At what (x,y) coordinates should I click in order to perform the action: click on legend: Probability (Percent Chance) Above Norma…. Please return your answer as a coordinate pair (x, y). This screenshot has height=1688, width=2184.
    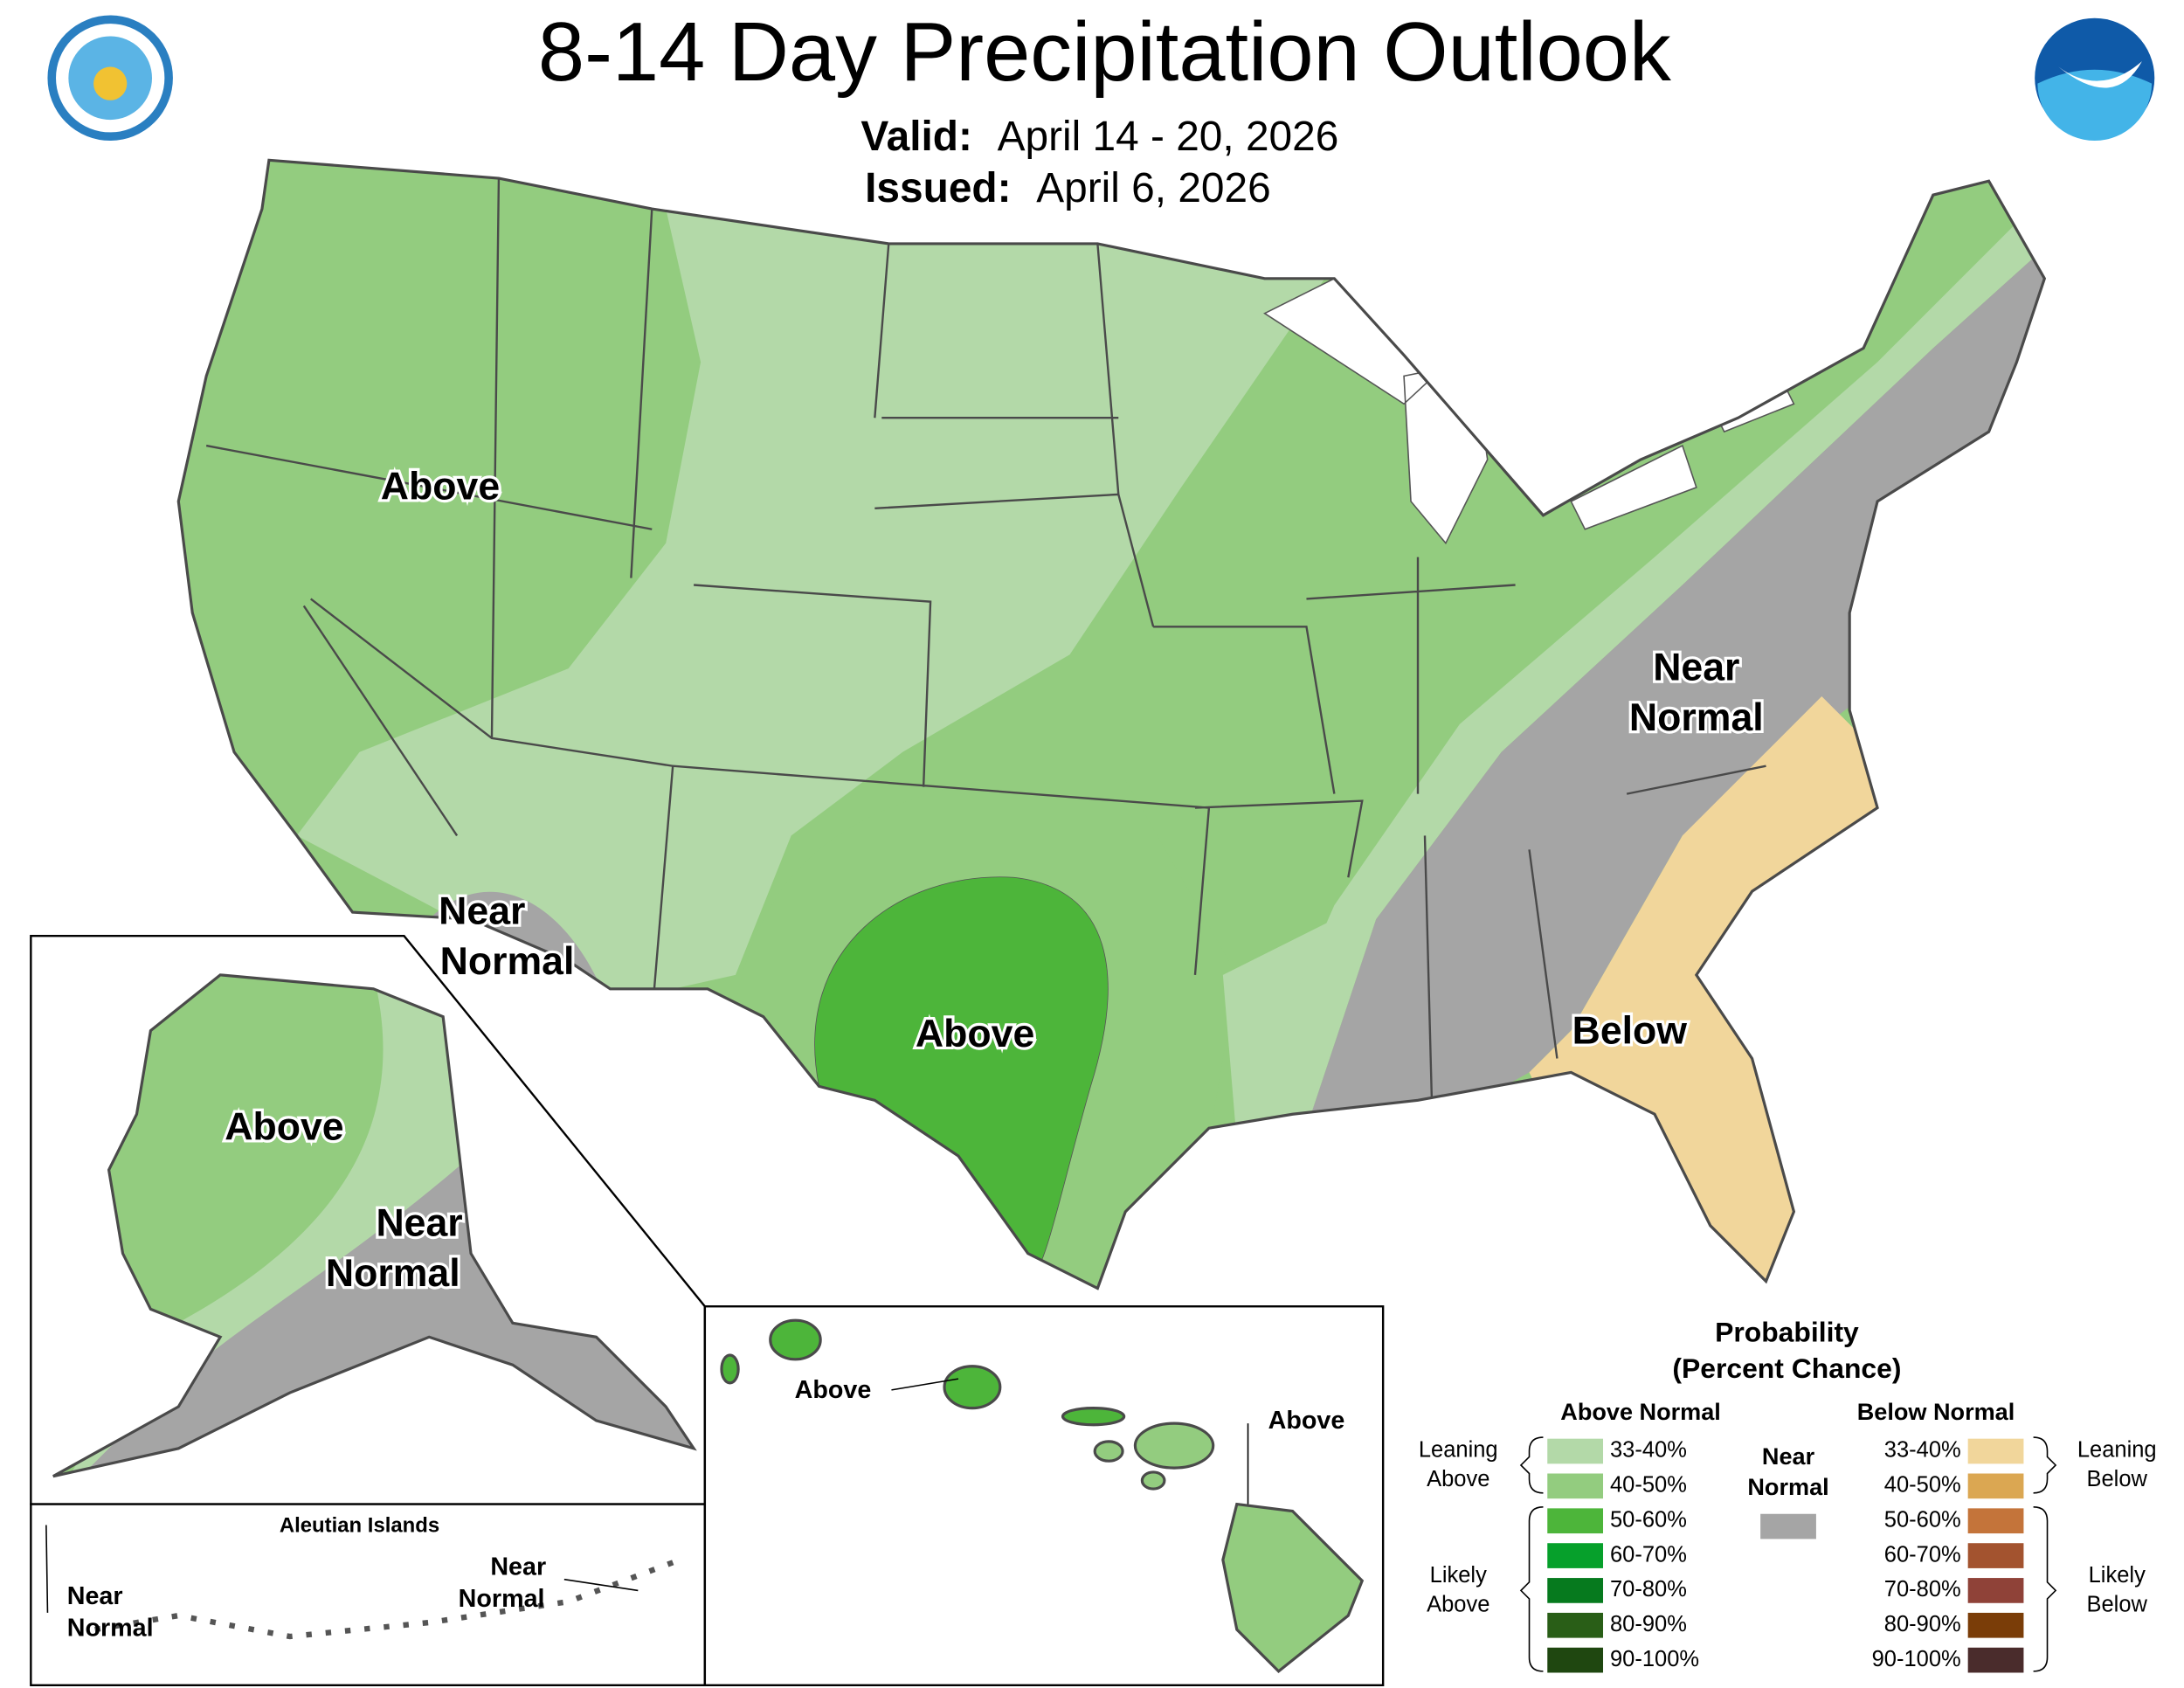
    Looking at the image, I should click on (1788, 1495).